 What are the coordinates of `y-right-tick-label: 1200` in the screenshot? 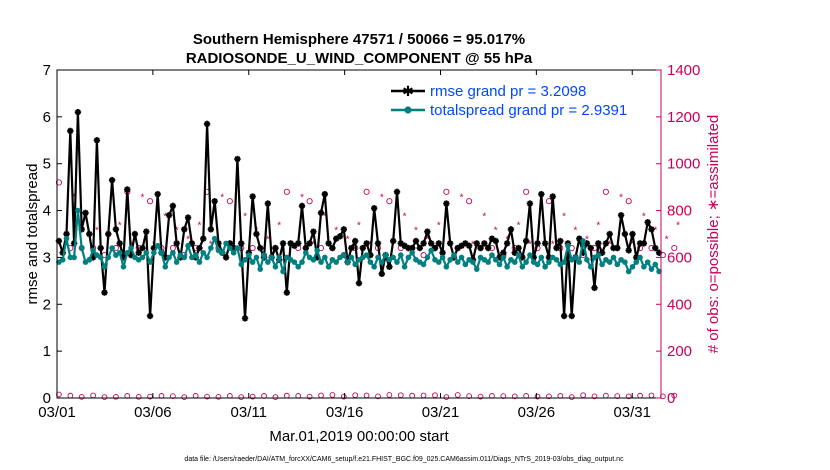 It's located at (683, 117).